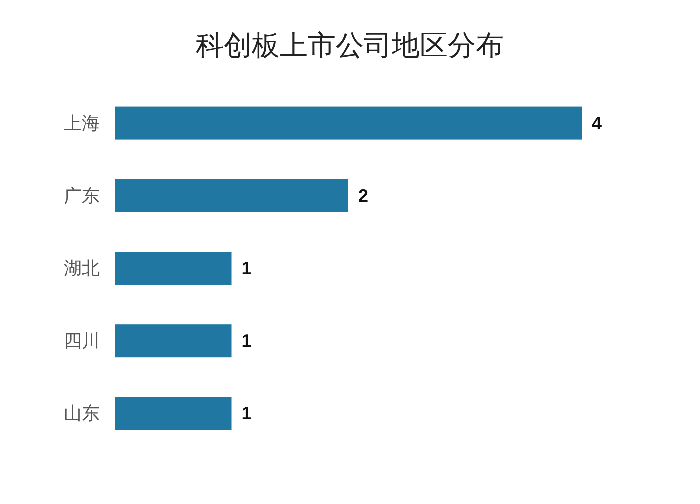 This screenshot has width=700, height=504. Describe the element at coordinates (82, 123) in the screenshot. I see `category: 上海` at that location.